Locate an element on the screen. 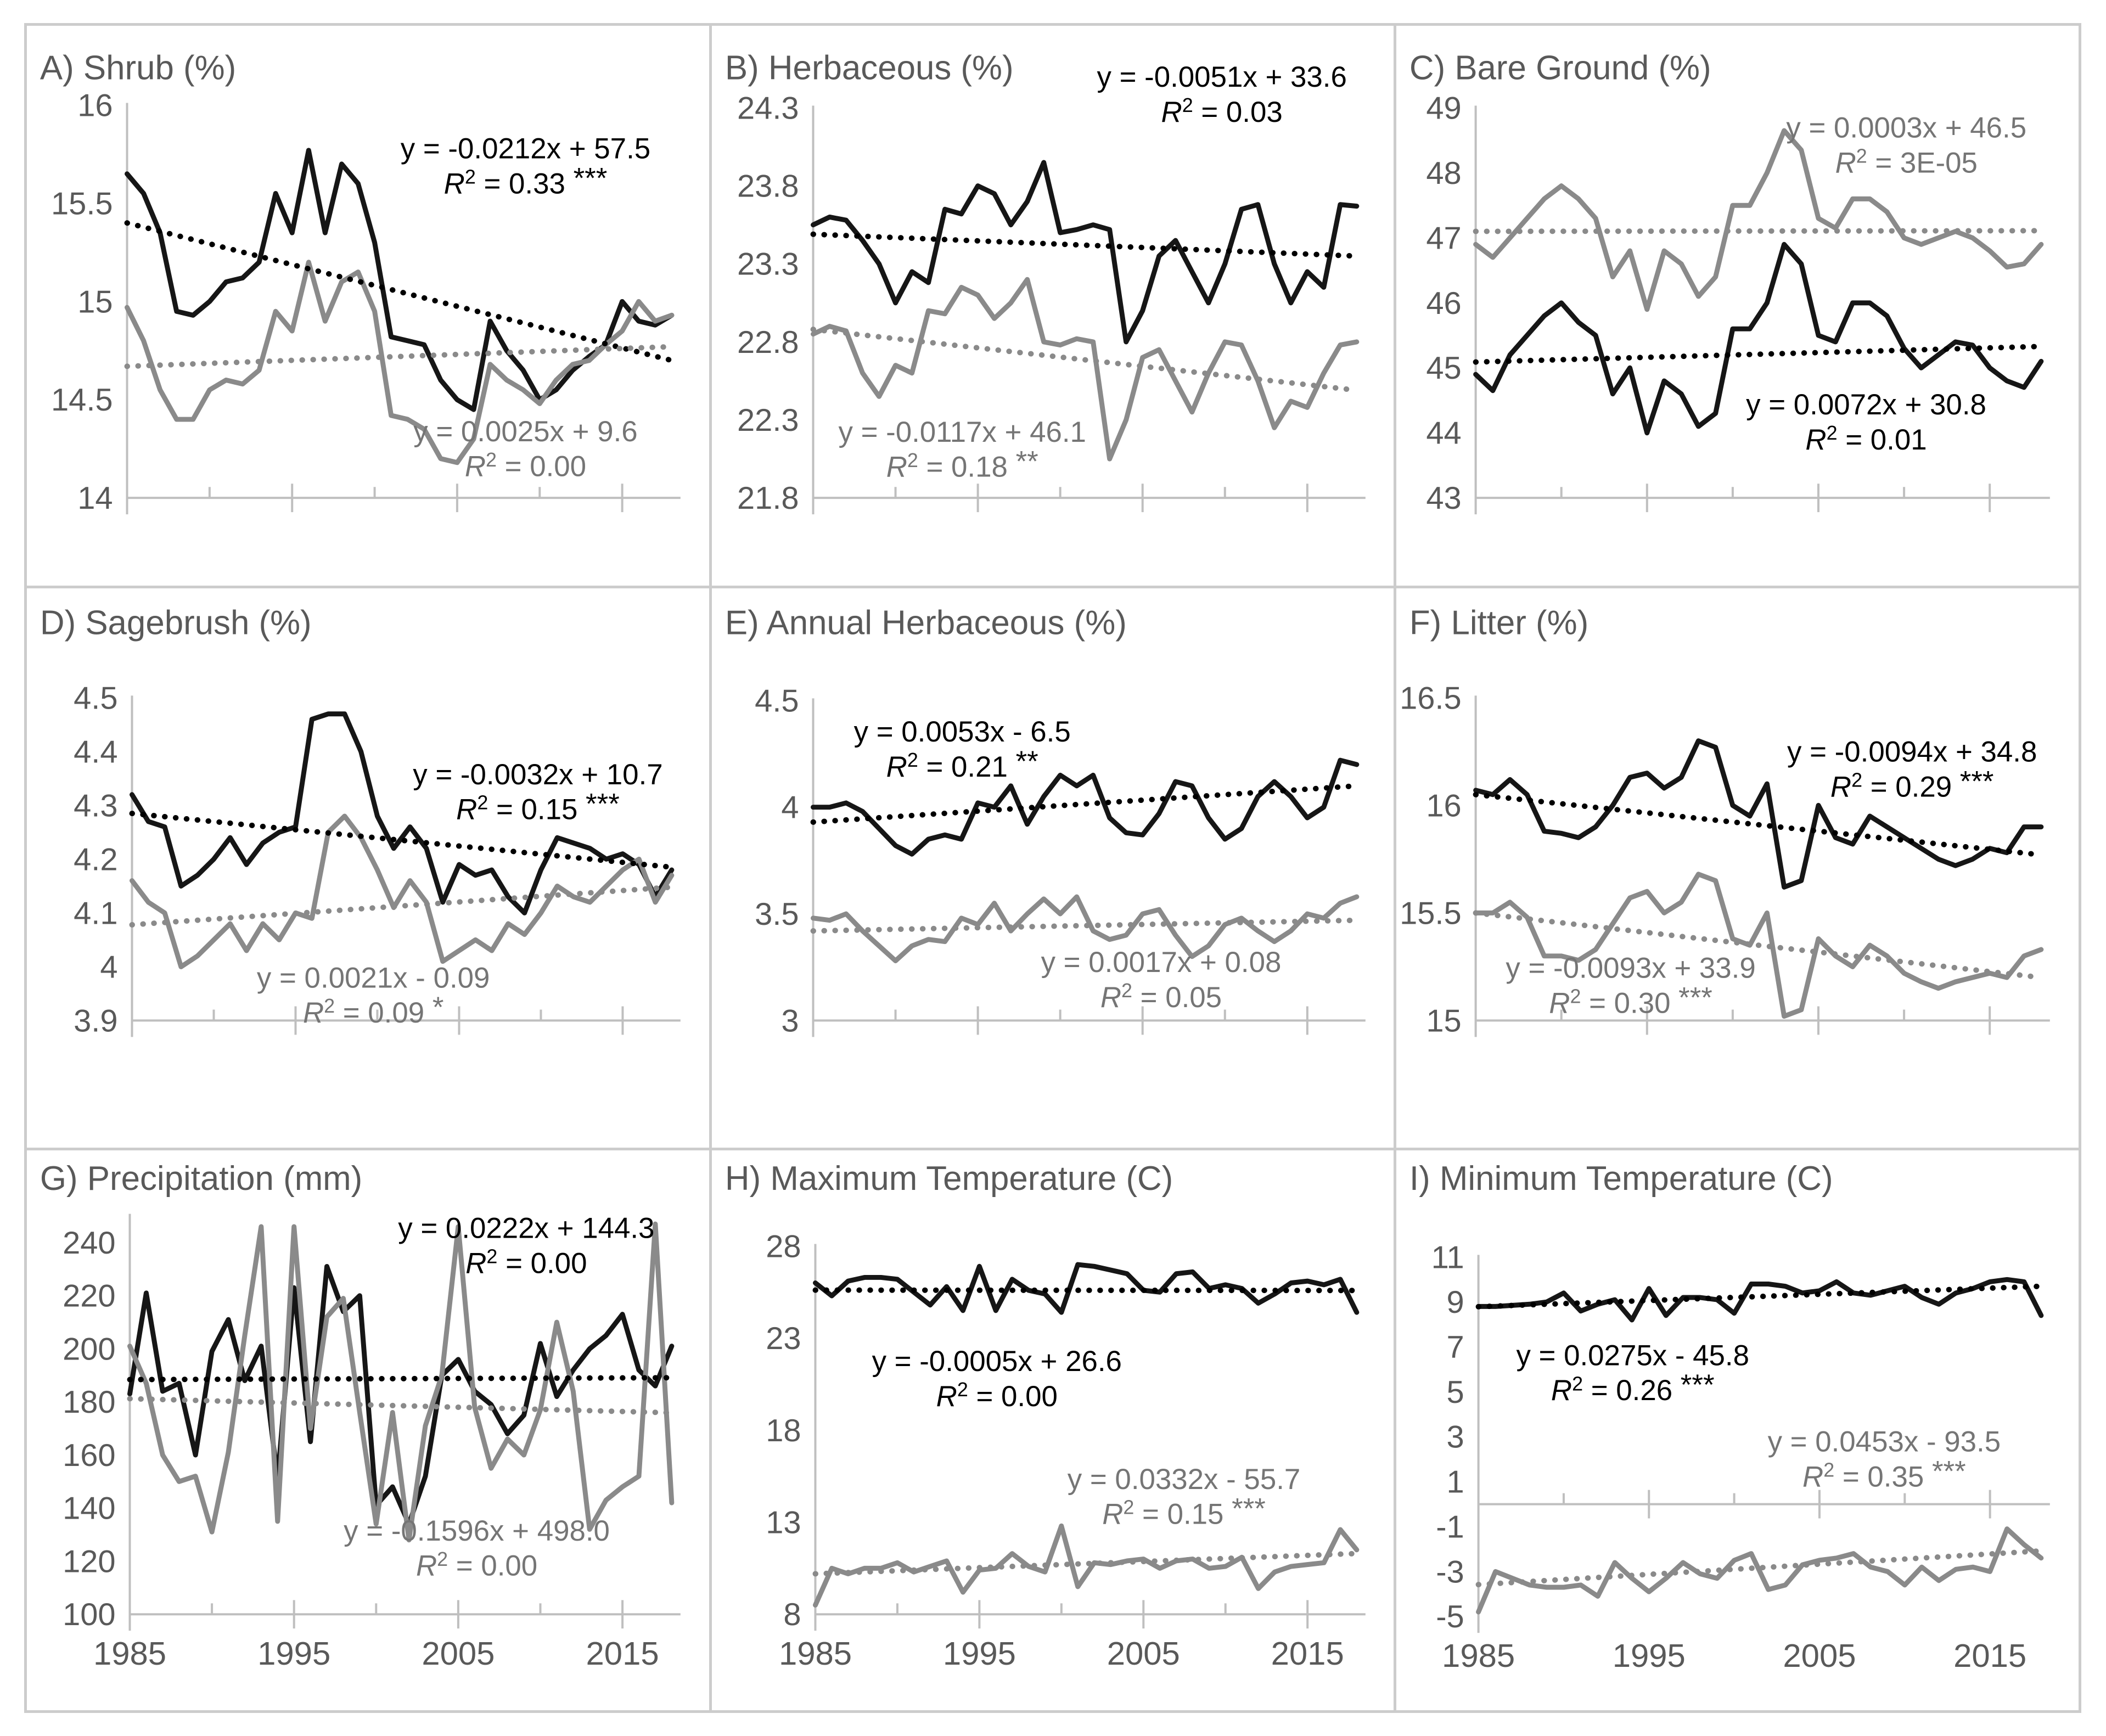 The height and width of the screenshot is (1736, 2106). y-tick-label: 11 is located at coordinates (1447, 1258).